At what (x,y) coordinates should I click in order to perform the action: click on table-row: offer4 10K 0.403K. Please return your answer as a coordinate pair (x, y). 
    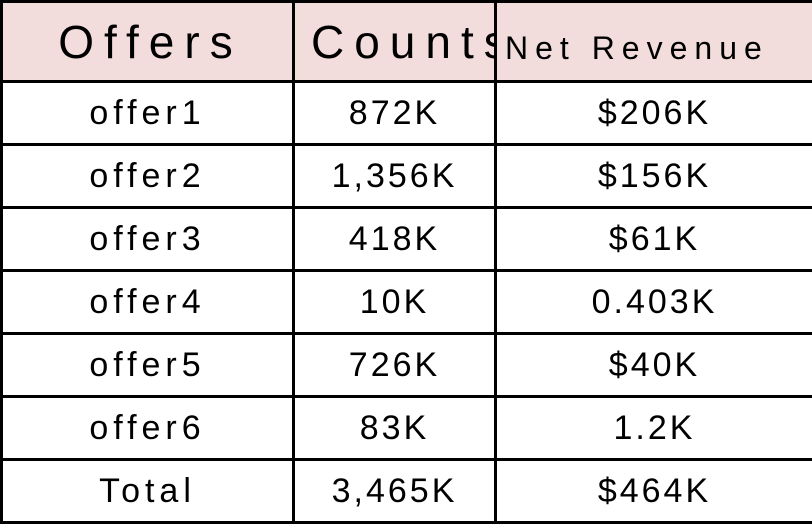
    Looking at the image, I should click on (406, 302).